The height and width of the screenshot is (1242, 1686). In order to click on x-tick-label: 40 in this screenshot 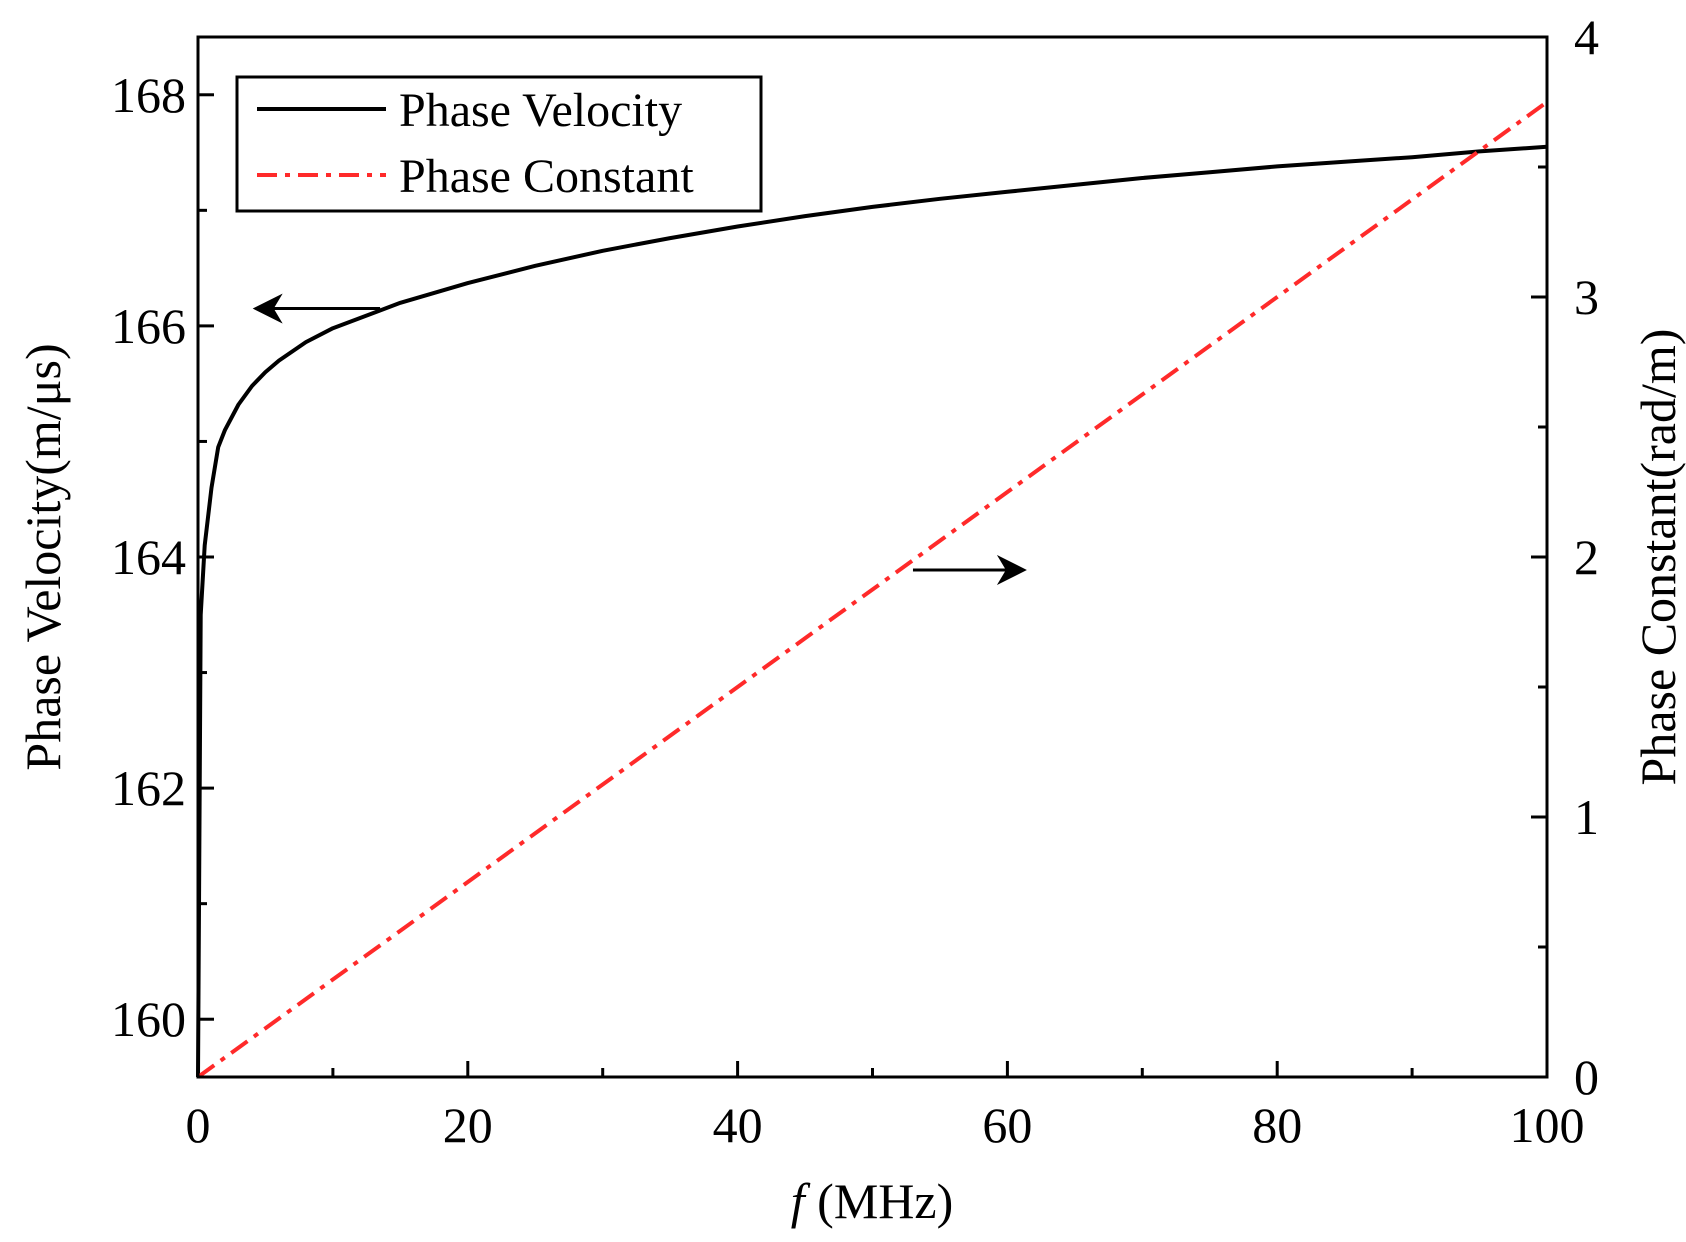, I will do `click(738, 1125)`.